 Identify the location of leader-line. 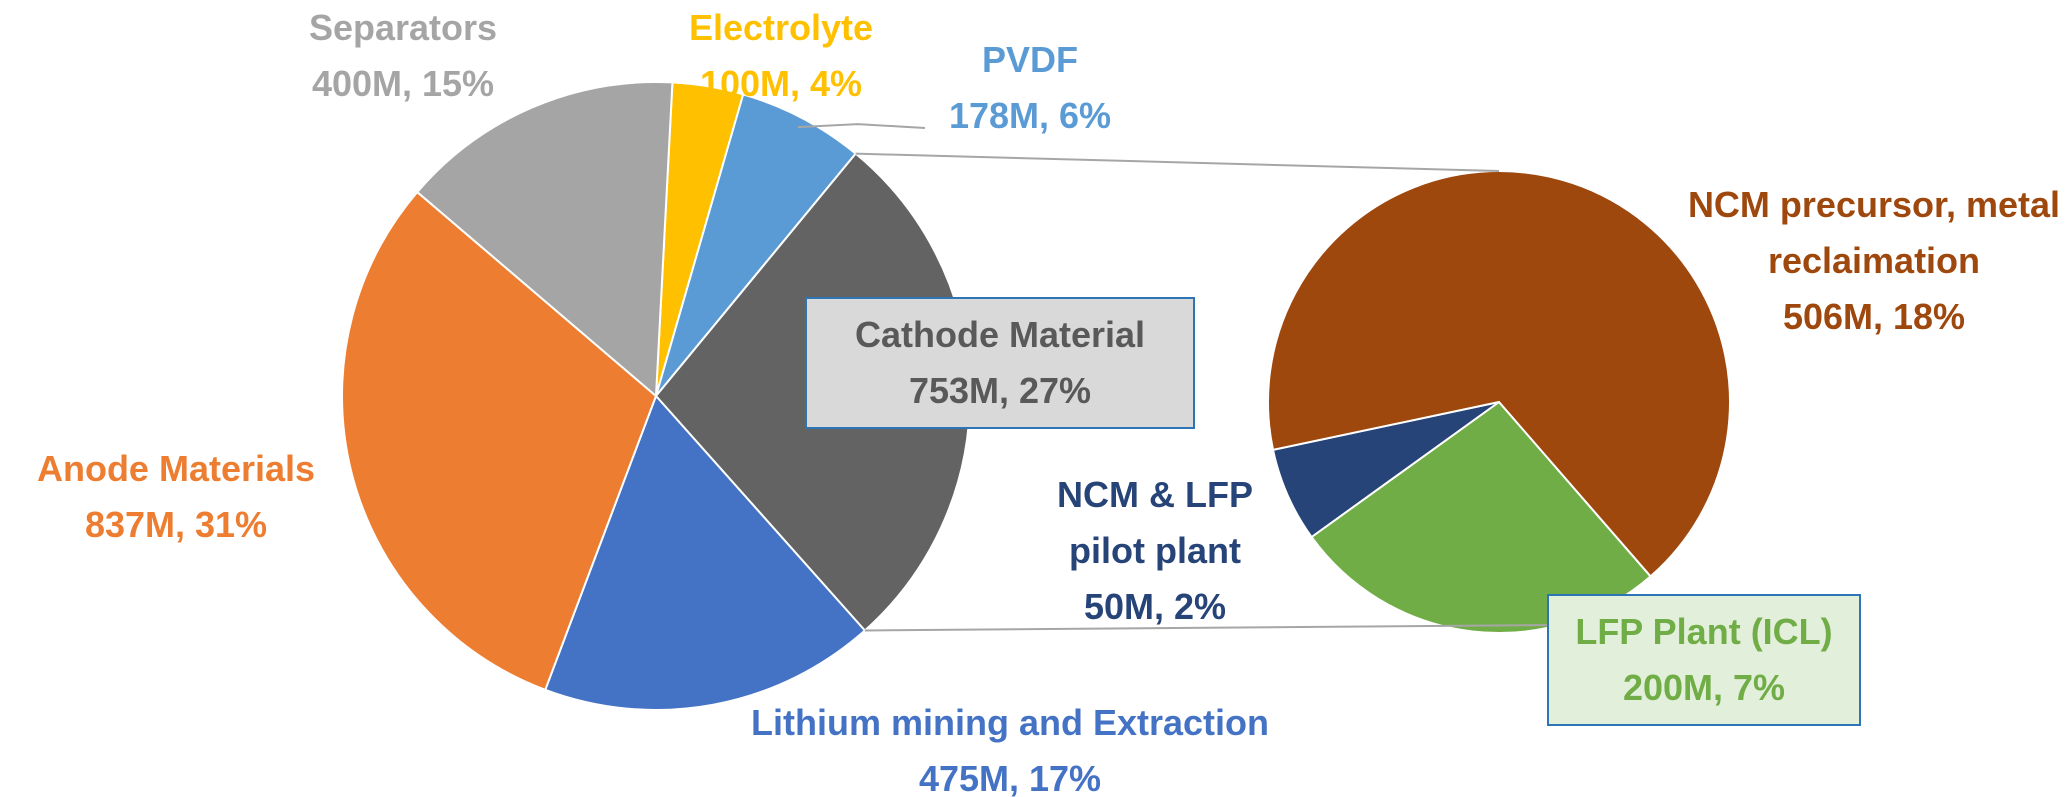
(861, 126).